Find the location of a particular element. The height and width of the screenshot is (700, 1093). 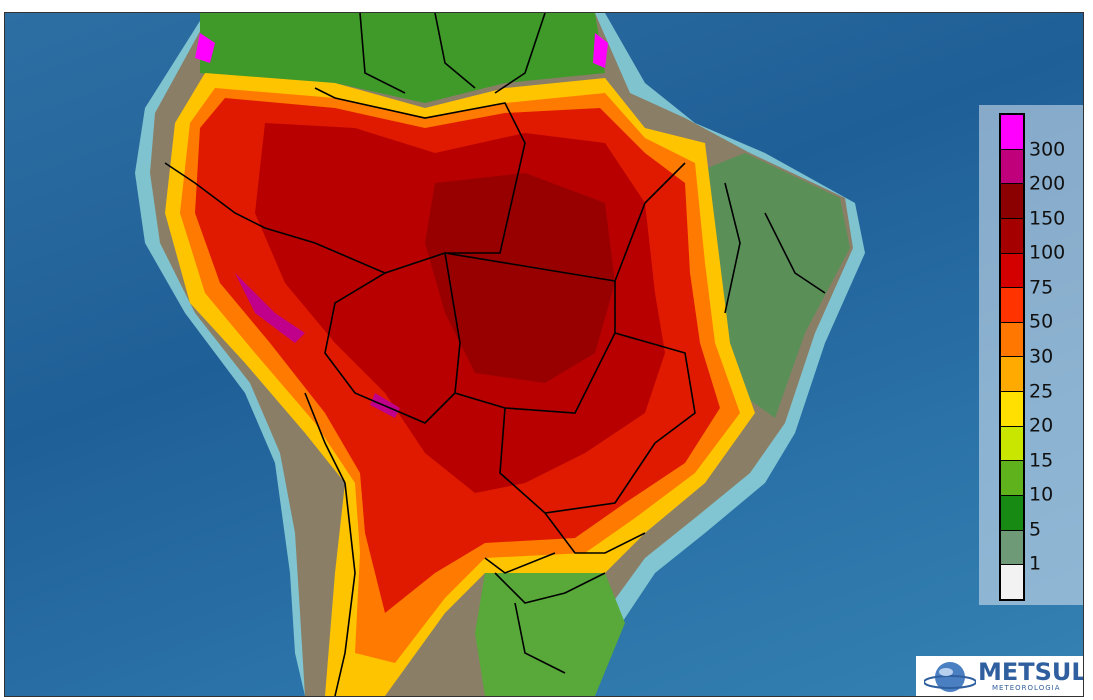

metsul-logo: METSUL METEOROLOGIA is located at coordinates (999, 676).